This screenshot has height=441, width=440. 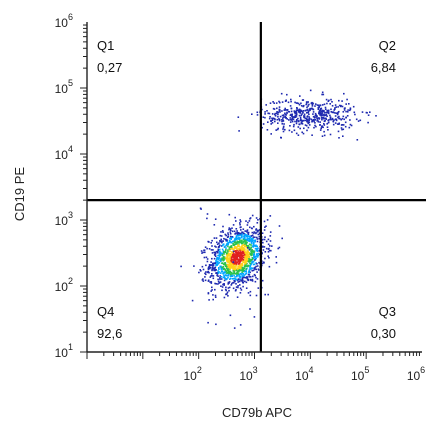 What do you see at coordinates (19, 194) in the screenshot?
I see `y-axis-title: CD19 PE` at bounding box center [19, 194].